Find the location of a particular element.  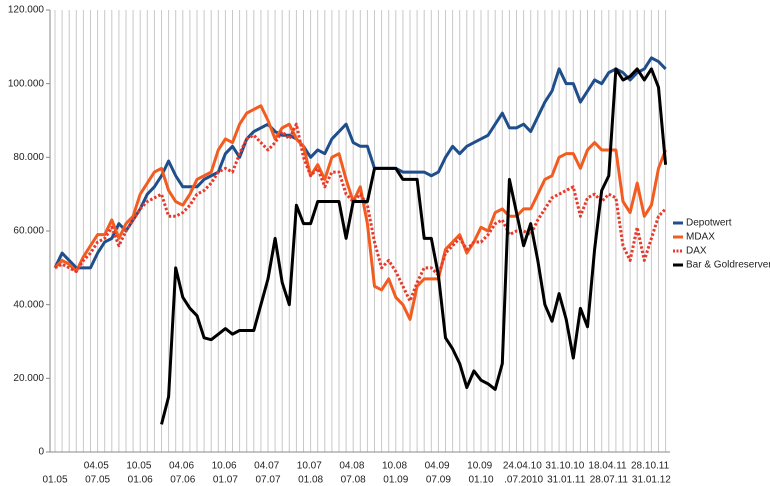

y-tick-label: 40.000 is located at coordinates (28, 304).